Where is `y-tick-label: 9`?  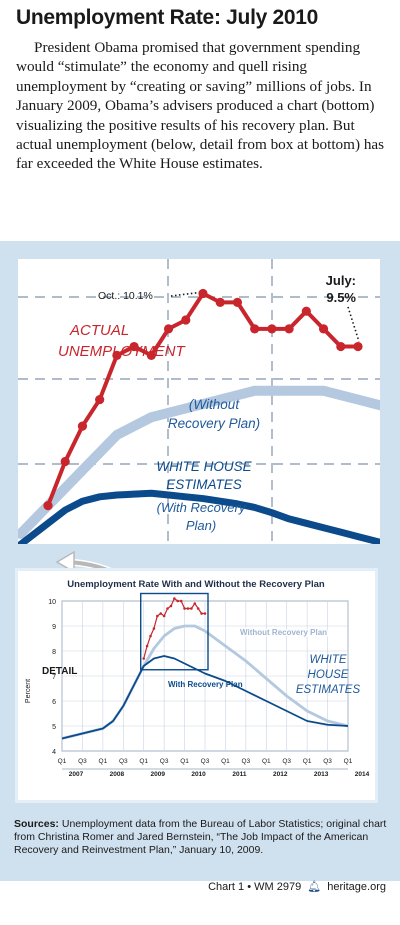
y-tick-label: 9 is located at coordinates (54, 627).